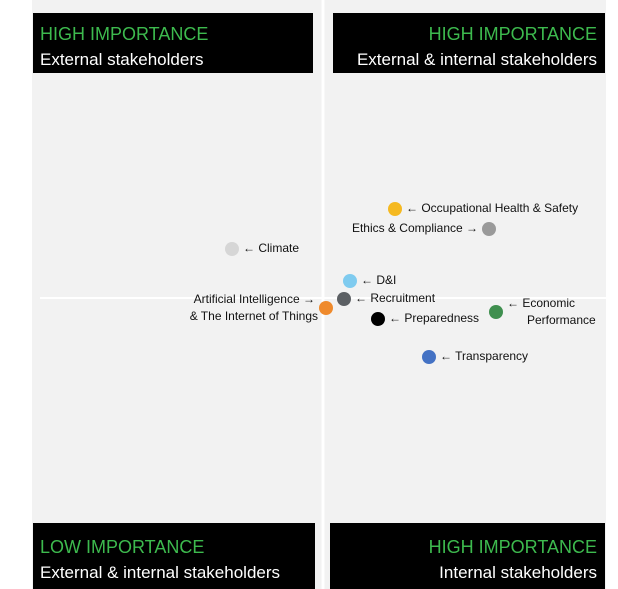 This screenshot has width=618, height=589. I want to click on quadrant-subheading: External stakeholders, so click(121, 59).